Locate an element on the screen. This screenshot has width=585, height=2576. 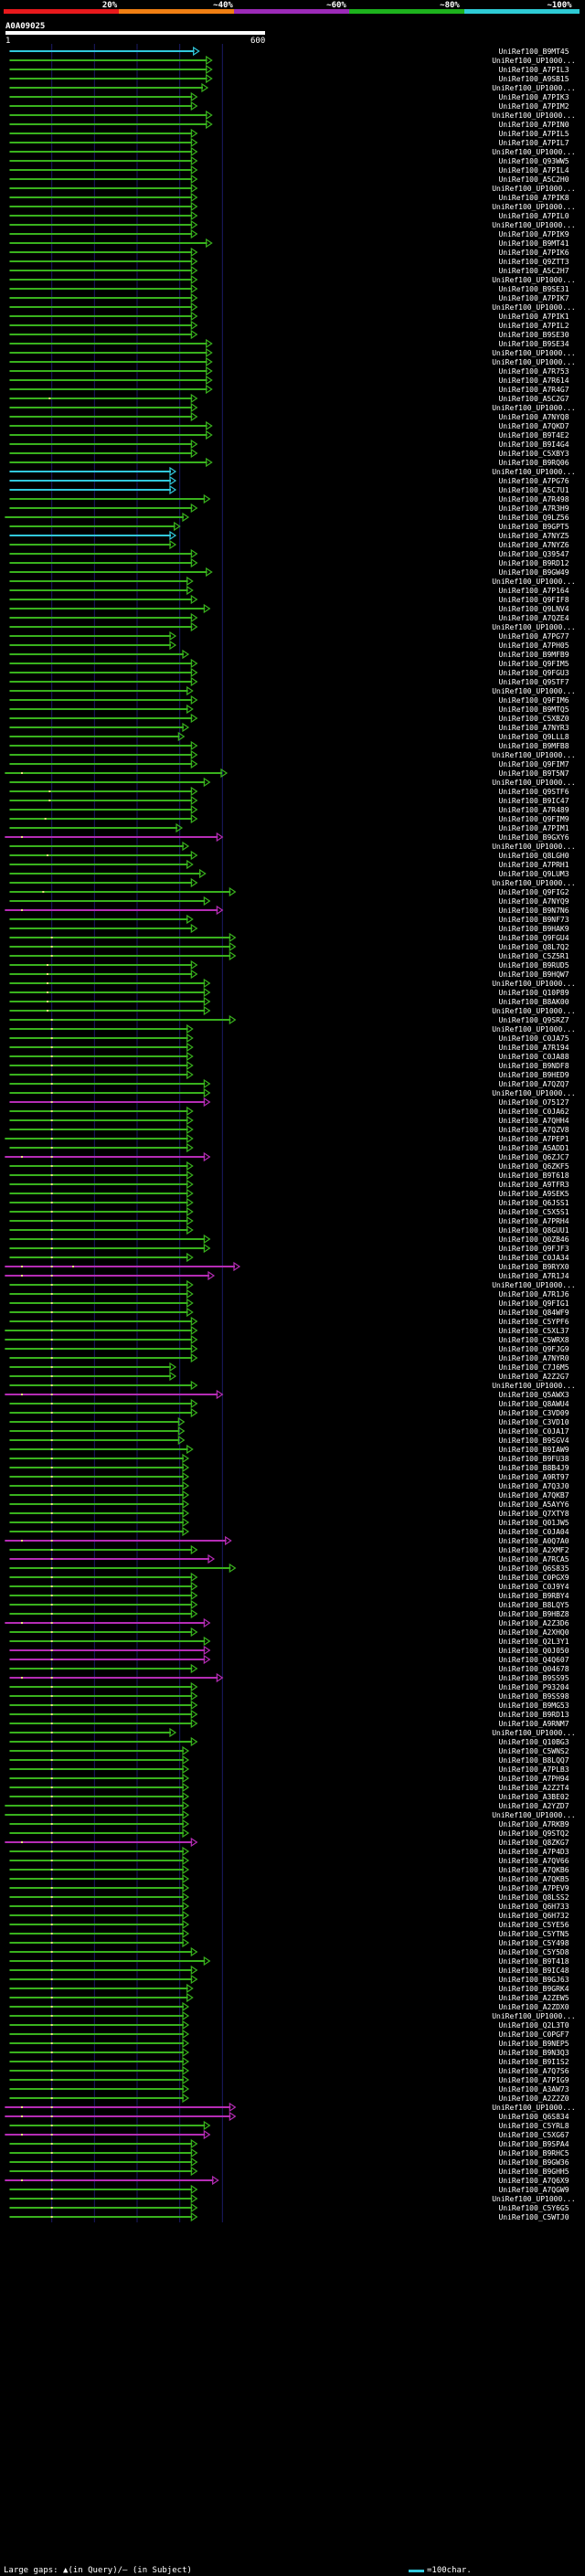
hit-label: UniRef100_Q8GUU1 is located at coordinates (534, 1230).